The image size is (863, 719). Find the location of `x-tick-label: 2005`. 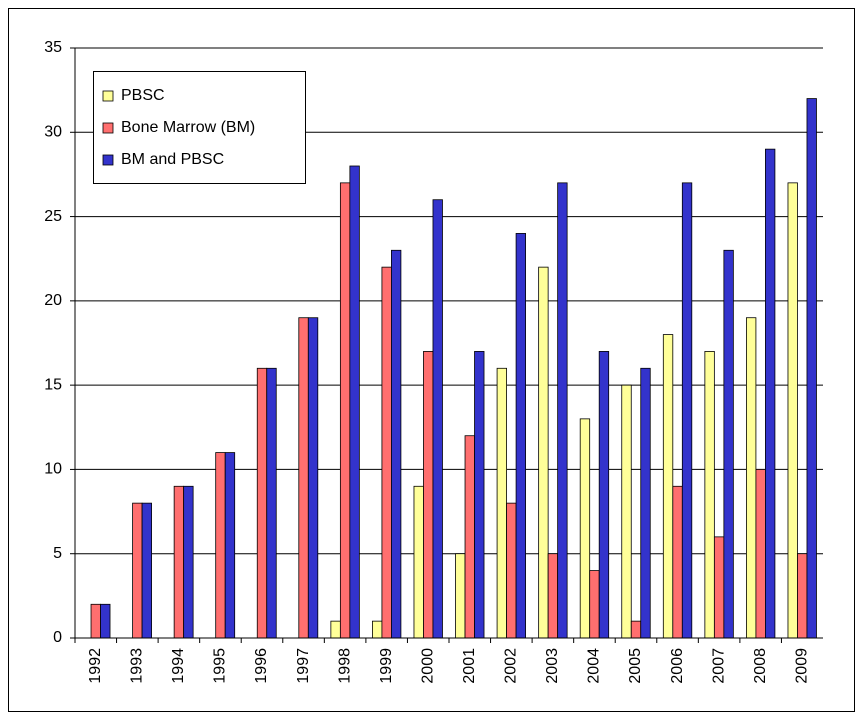

x-tick-label: 2005 is located at coordinates (635, 666).